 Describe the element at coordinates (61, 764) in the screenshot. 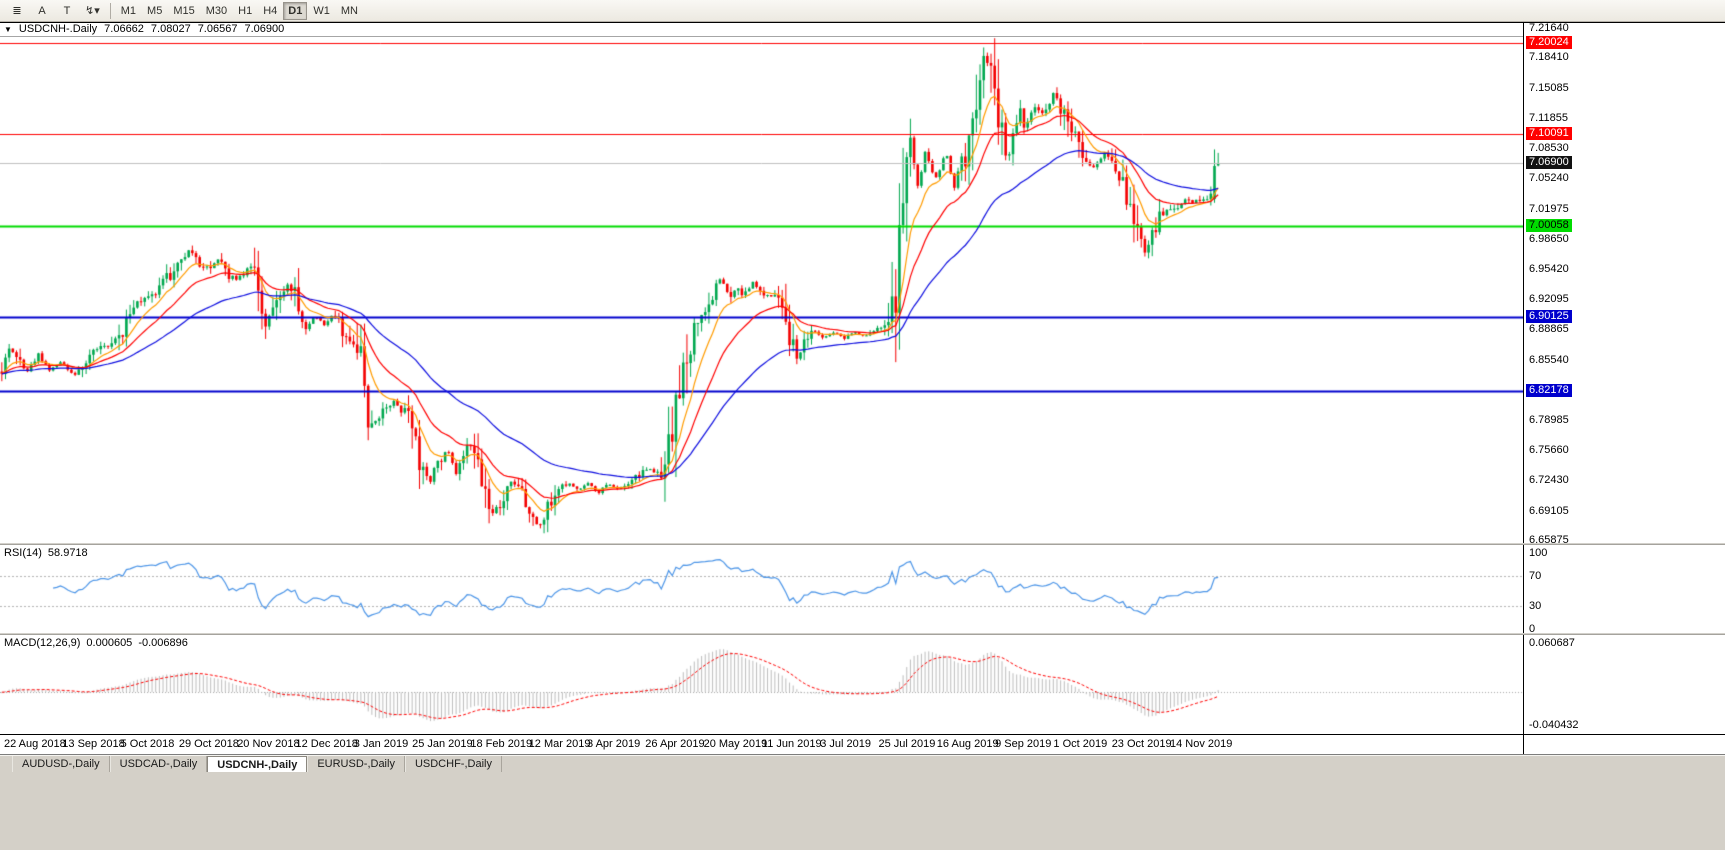

I see `chart-tab-audusd: AUDUSD-,Daily` at that location.